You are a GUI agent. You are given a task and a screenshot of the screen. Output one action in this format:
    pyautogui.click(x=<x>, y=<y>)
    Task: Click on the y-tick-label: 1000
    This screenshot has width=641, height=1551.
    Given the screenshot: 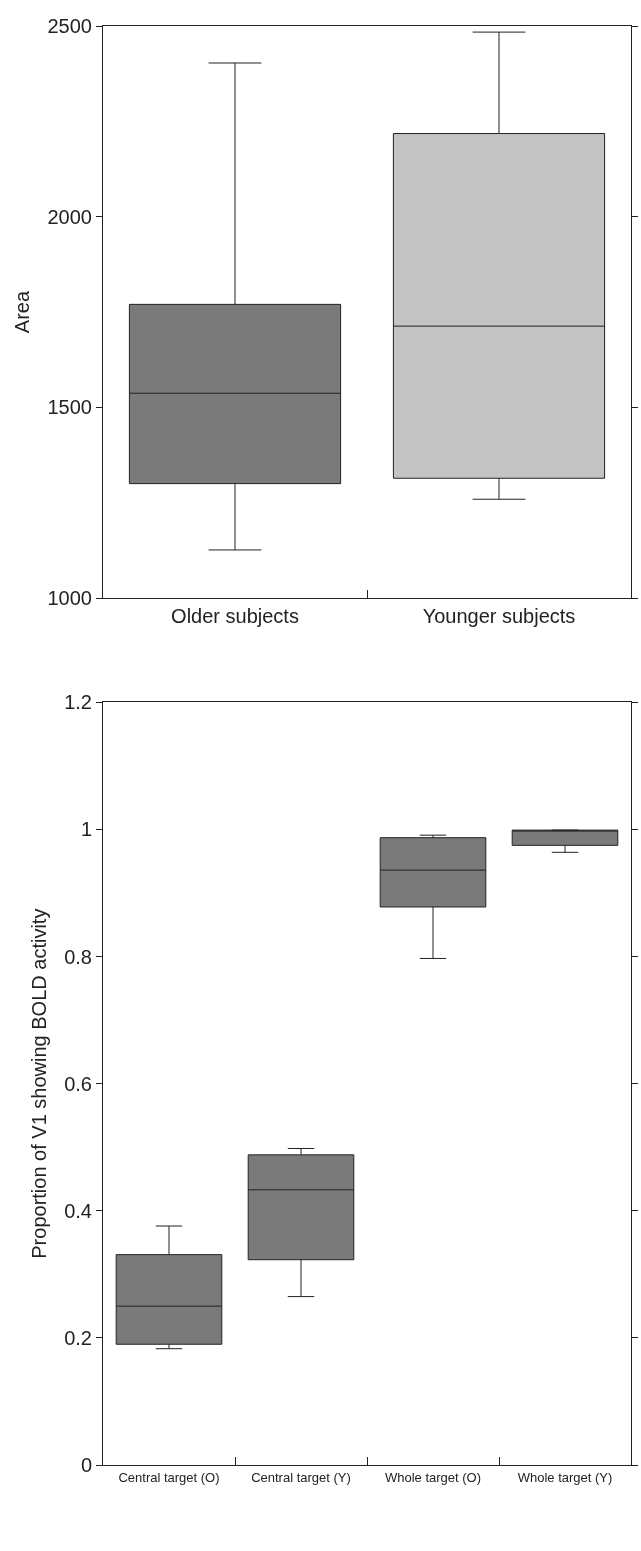 What is the action you would take?
    pyautogui.click(x=69, y=598)
    